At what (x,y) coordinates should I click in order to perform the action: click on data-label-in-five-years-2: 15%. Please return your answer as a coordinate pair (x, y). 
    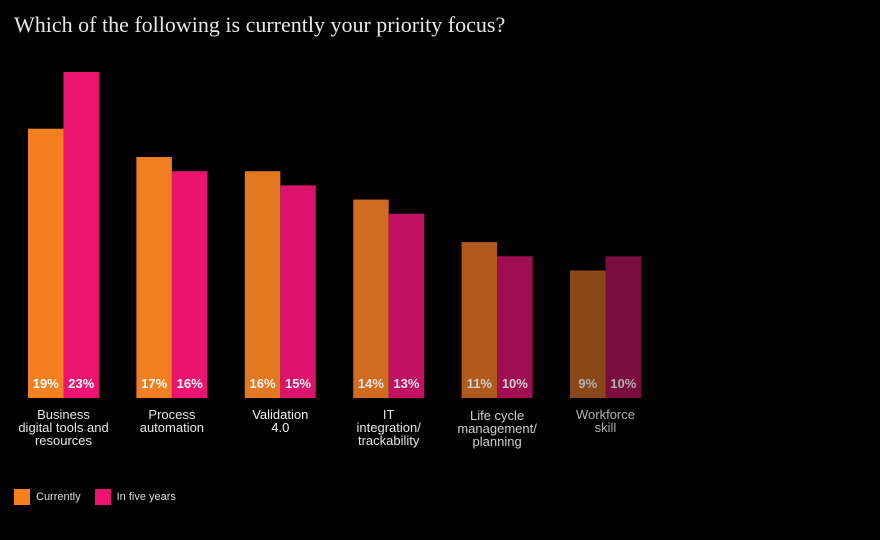
    Looking at the image, I should click on (298, 383).